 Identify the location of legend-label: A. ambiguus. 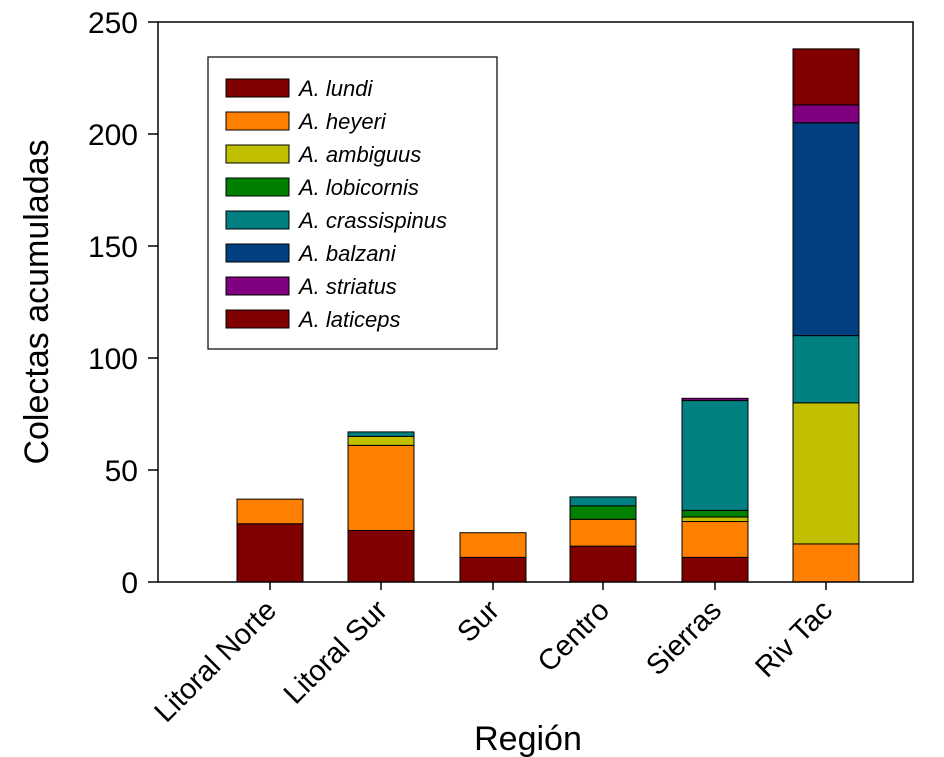
(359, 154).